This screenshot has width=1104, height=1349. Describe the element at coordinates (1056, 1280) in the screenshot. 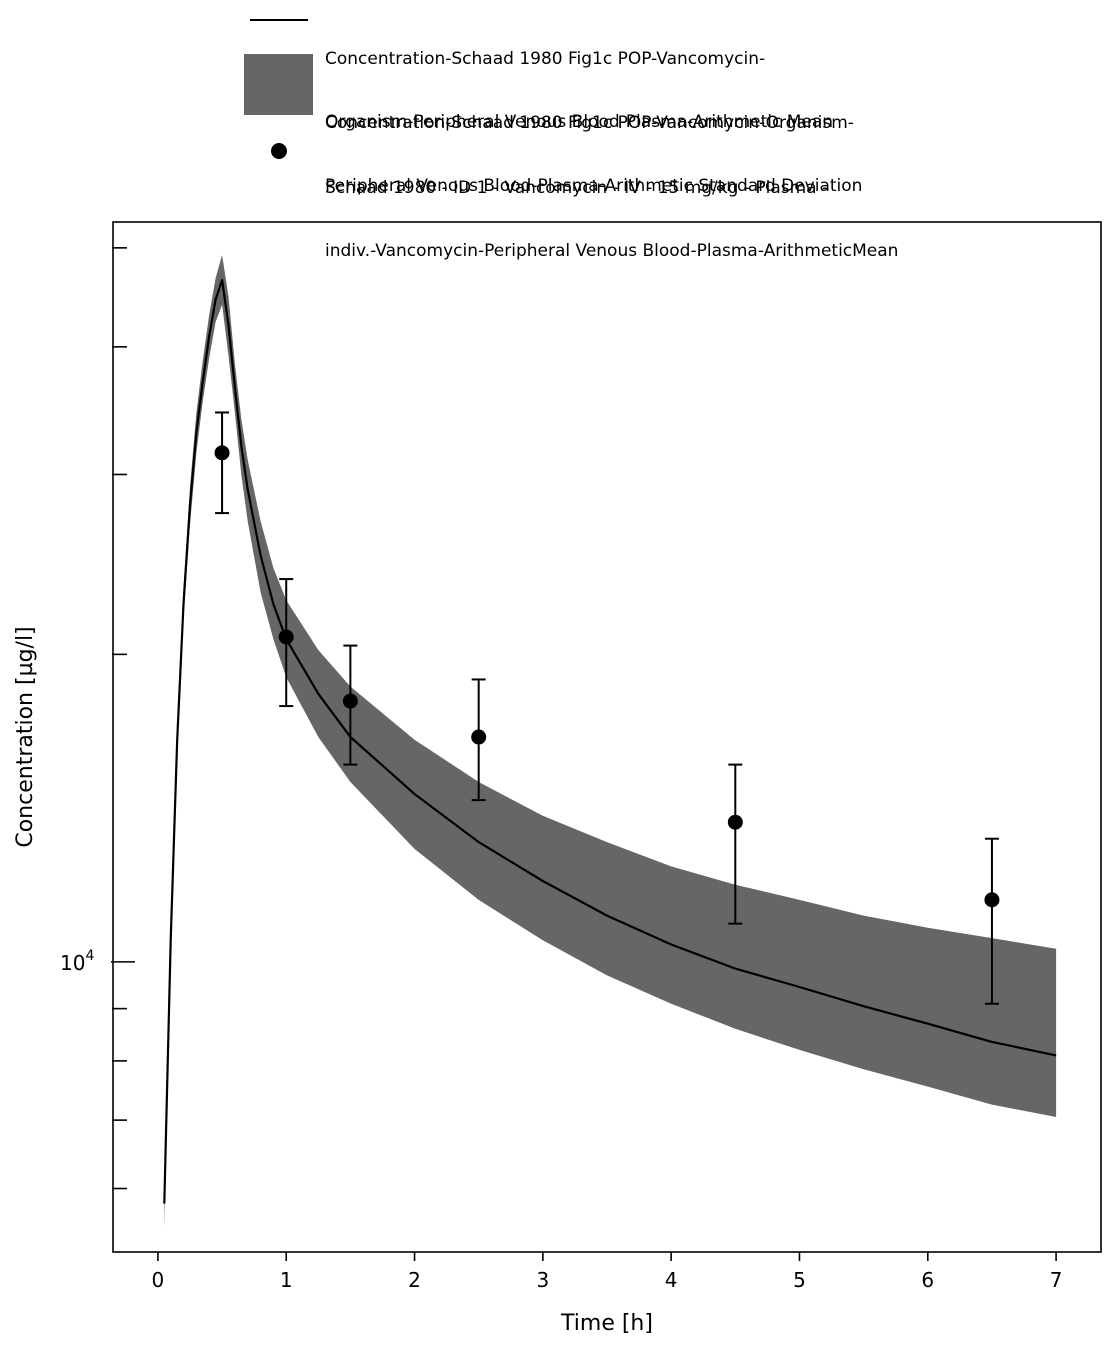

I see `x-tick-label: 7` at that location.